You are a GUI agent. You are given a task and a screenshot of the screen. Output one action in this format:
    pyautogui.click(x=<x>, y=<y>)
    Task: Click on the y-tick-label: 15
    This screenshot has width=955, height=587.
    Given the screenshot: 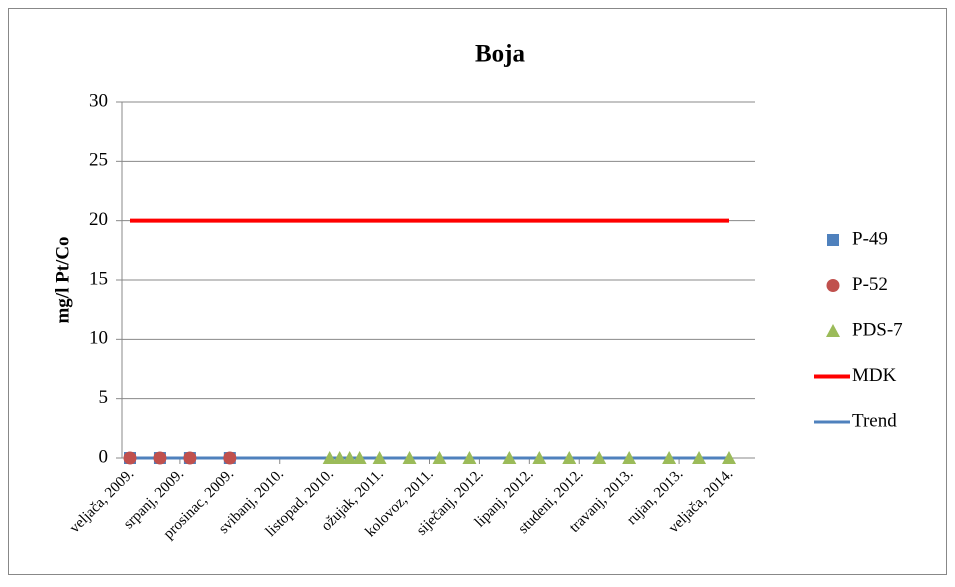 What is the action you would take?
    pyautogui.click(x=98, y=278)
    